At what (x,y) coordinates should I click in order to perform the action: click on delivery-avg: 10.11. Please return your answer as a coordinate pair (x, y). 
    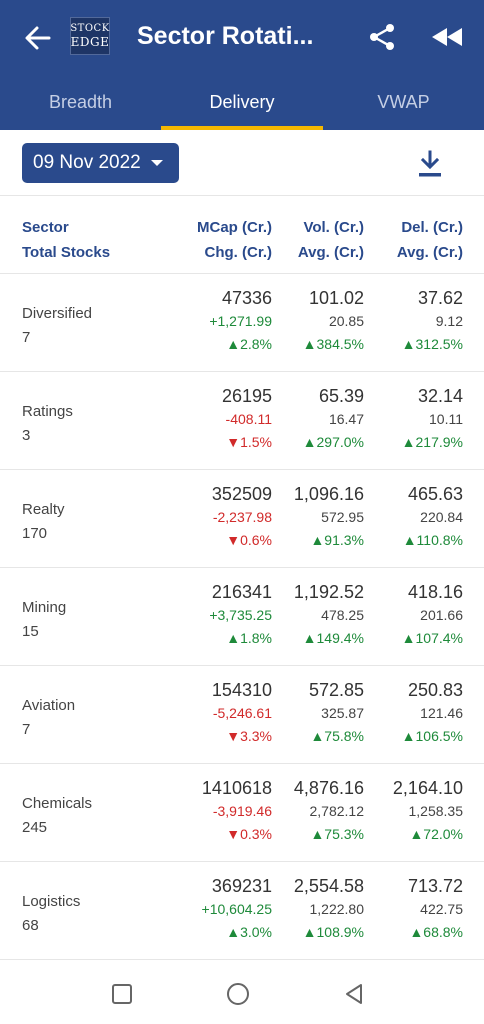
    Looking at the image, I should click on (446, 419).